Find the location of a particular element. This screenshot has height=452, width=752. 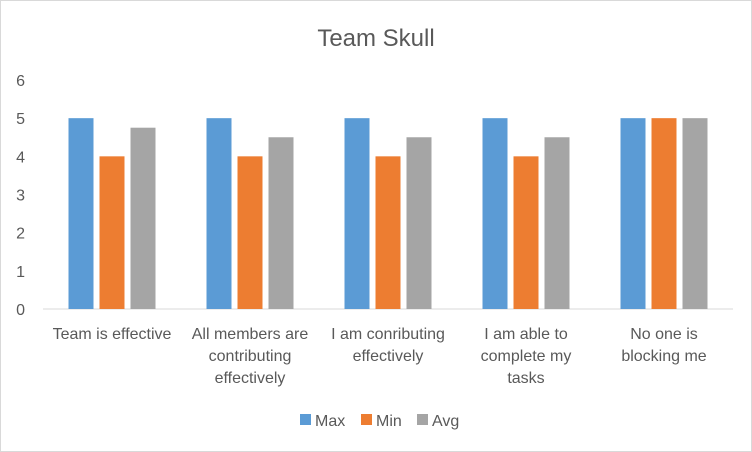

legend-label-max: Max is located at coordinates (330, 421).